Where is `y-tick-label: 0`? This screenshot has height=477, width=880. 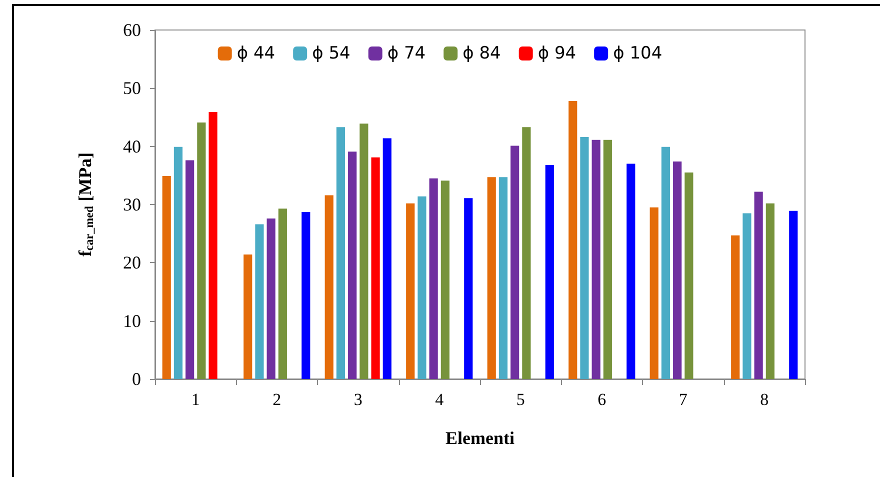
y-tick-label: 0 is located at coordinates (136, 379).